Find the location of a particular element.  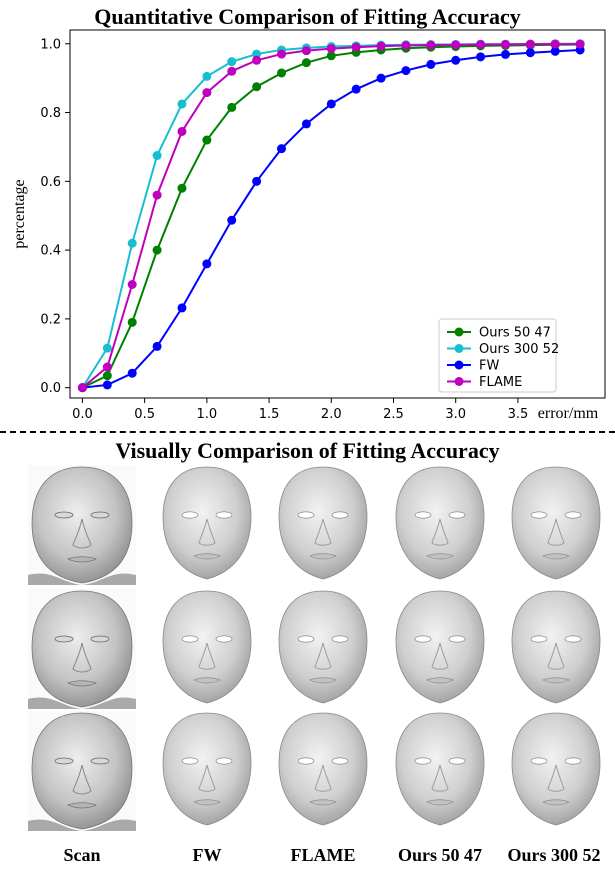

x-tick-label: 1.0 is located at coordinates (207, 414).